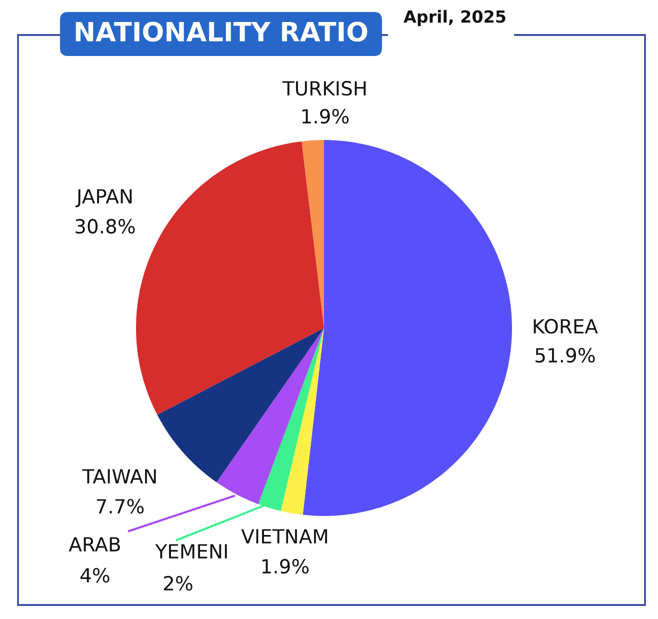  What do you see at coordinates (119, 476) in the screenshot?
I see `slice-label: TAIWAN` at bounding box center [119, 476].